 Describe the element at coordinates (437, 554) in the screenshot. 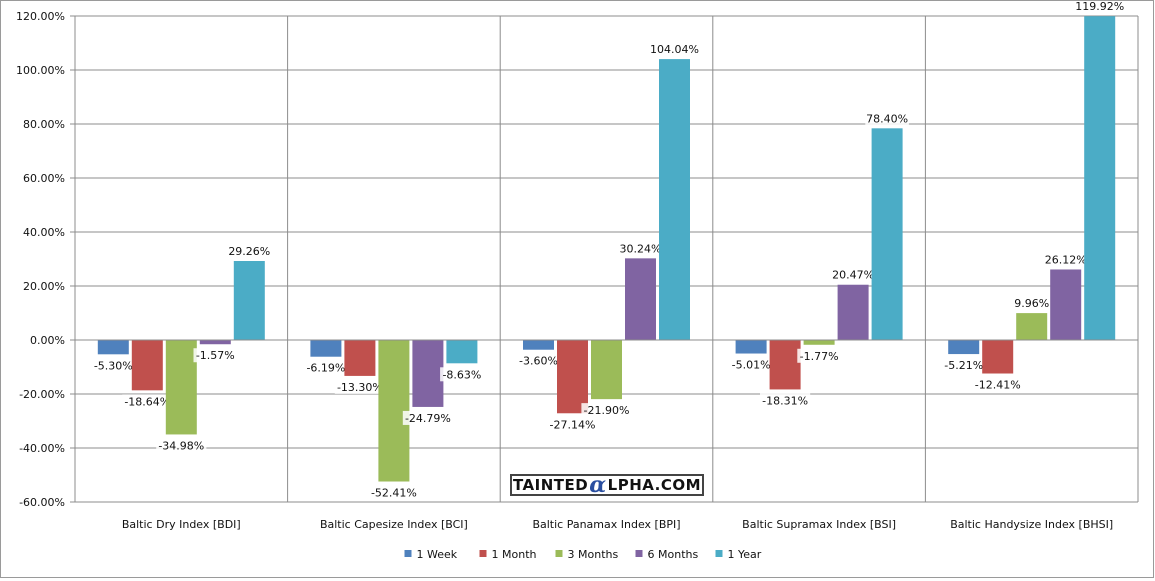

I see `legend-item-label: 1 Week` at that location.